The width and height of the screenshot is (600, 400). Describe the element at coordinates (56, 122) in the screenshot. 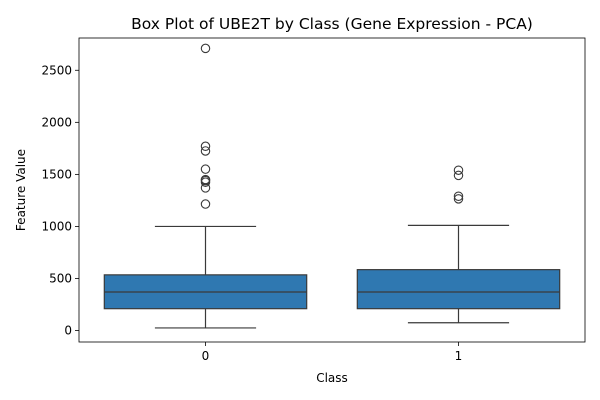

I see `y-tick-label: 2000` at that location.